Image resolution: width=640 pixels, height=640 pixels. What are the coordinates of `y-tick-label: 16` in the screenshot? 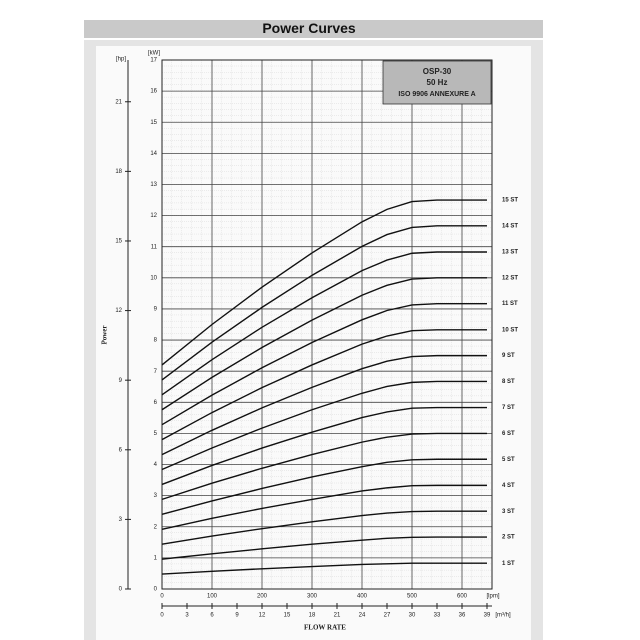 It's located at (153, 92).